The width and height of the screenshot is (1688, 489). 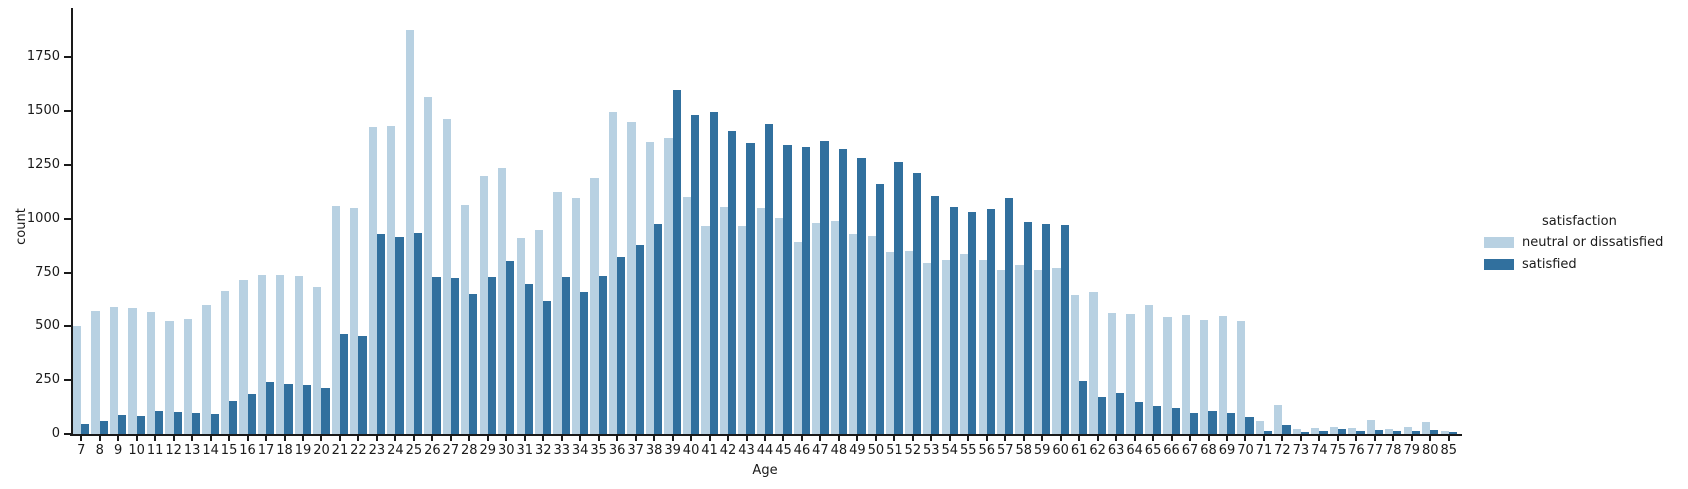 I want to click on x-tick-label-70: 70, so click(x=1245, y=450).